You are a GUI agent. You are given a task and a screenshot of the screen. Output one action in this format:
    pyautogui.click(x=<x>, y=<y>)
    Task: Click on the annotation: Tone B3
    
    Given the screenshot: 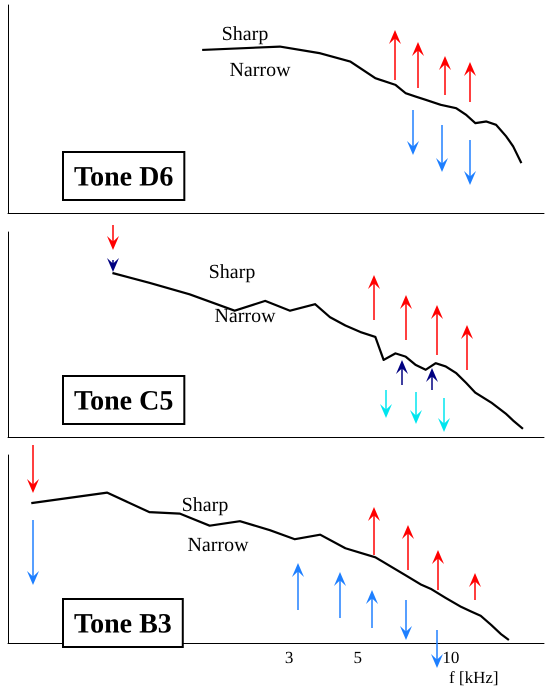 What is the action you would take?
    pyautogui.click(x=123, y=624)
    